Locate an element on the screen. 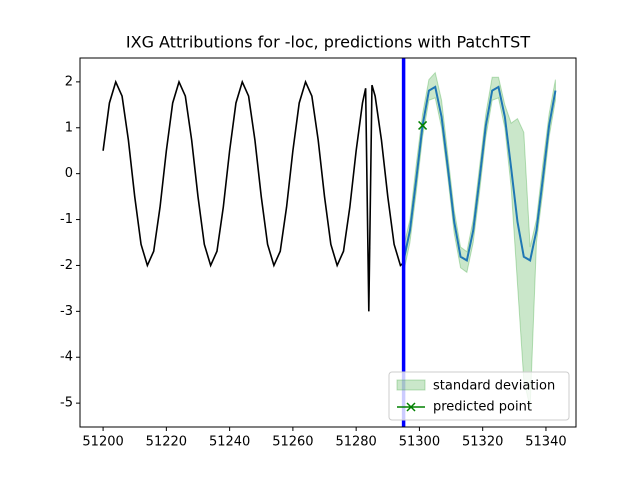  series-line is located at coordinates (479, 173).